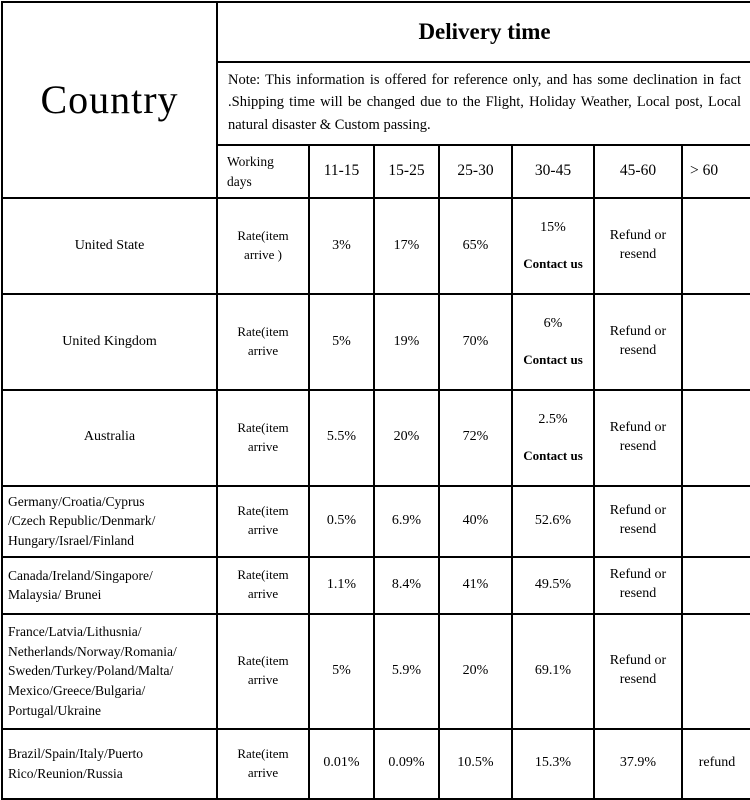  What do you see at coordinates (406, 437) in the screenshot?
I see `value-cell-15-25: 20%` at bounding box center [406, 437].